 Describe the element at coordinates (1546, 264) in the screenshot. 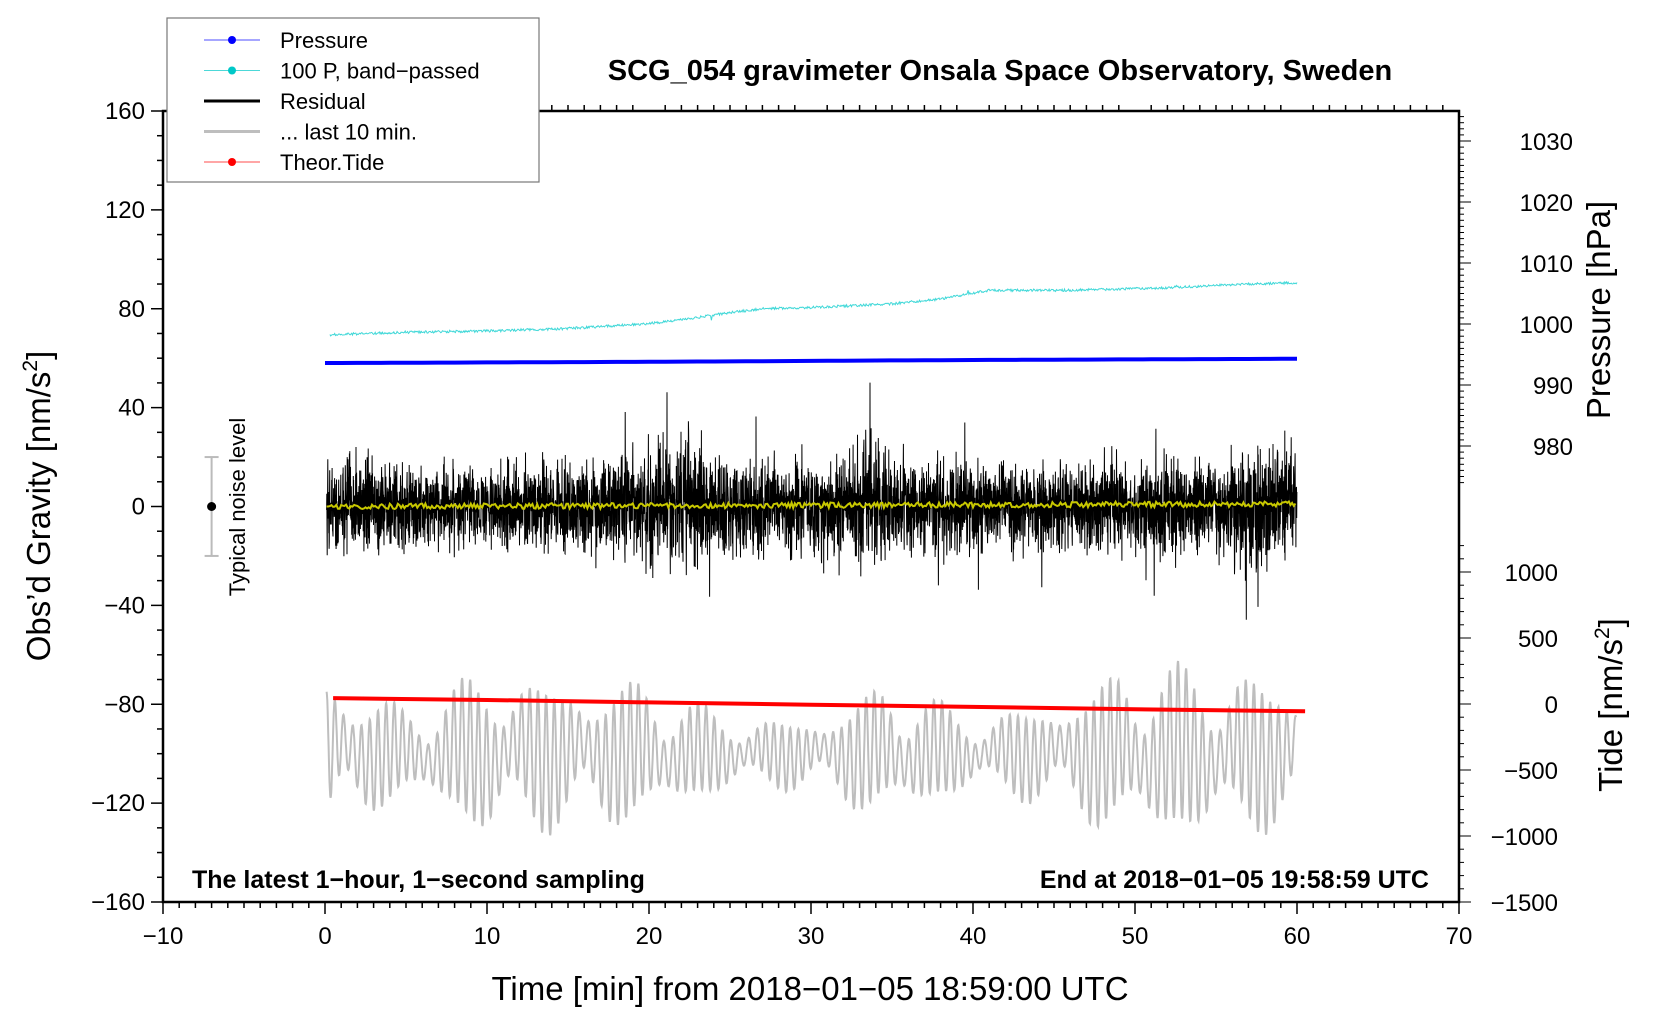

I see `pressure-tick-label: 1010` at that location.